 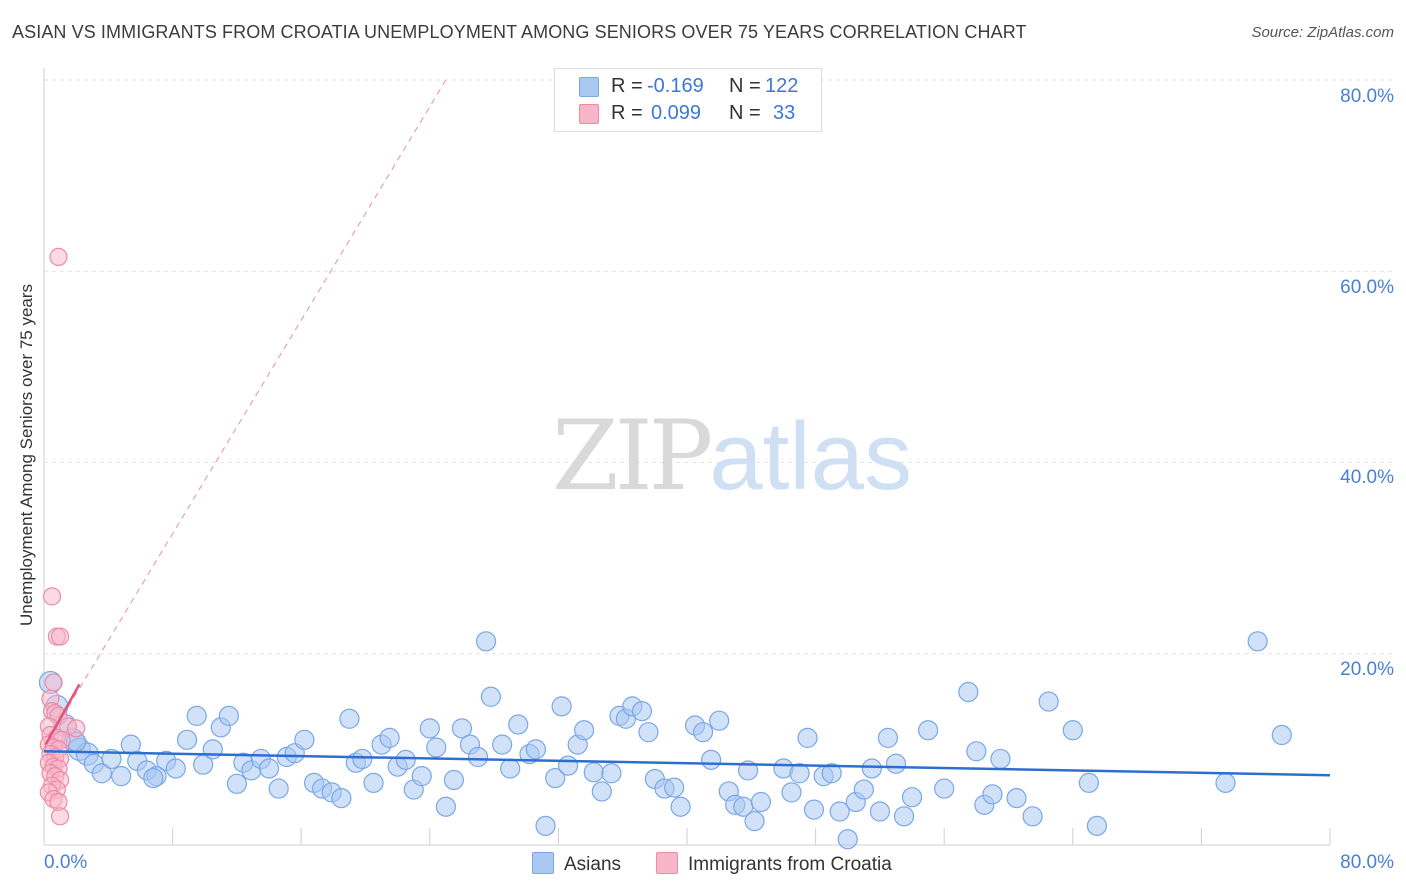 I want to click on x-tick-80: 80.0%, so click(x=1367, y=862).